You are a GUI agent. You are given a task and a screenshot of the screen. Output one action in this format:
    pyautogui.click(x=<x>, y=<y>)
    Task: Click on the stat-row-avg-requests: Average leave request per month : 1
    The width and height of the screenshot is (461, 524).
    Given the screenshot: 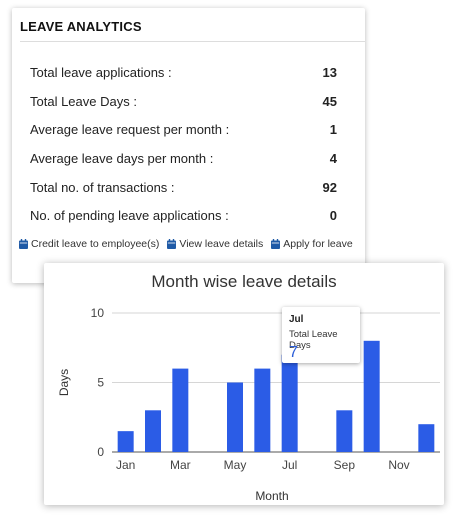 What is the action you would take?
    pyautogui.click(x=183, y=132)
    